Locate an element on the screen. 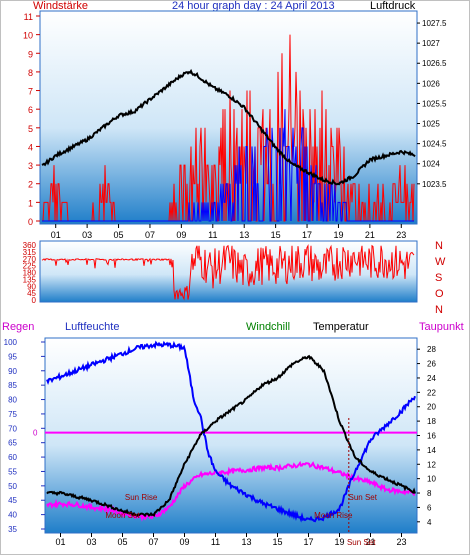 The image size is (470, 555). right-tick-label: 1023.5 is located at coordinates (434, 184).